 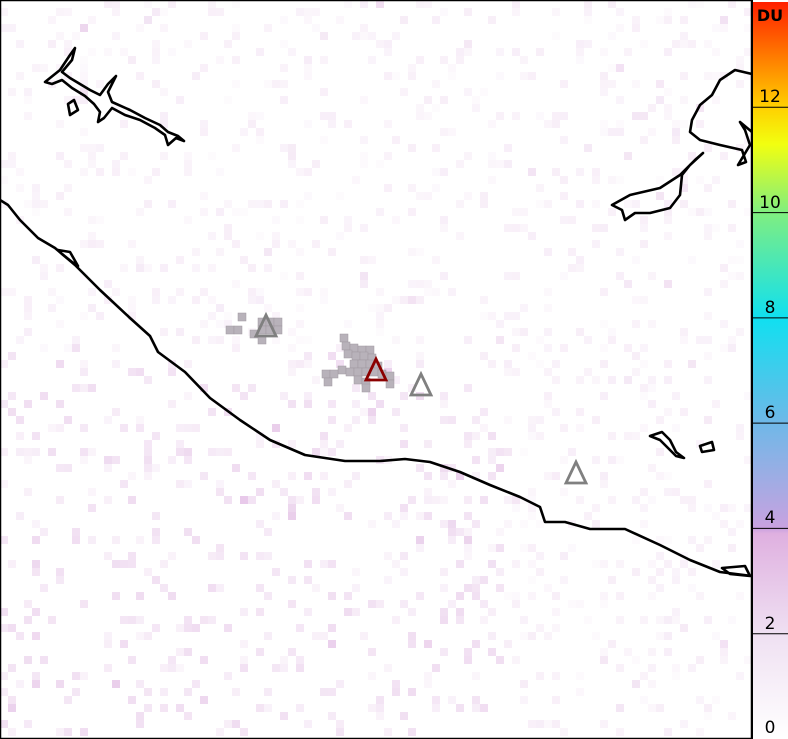 I want to click on island-bay, so click(x=68, y=258).